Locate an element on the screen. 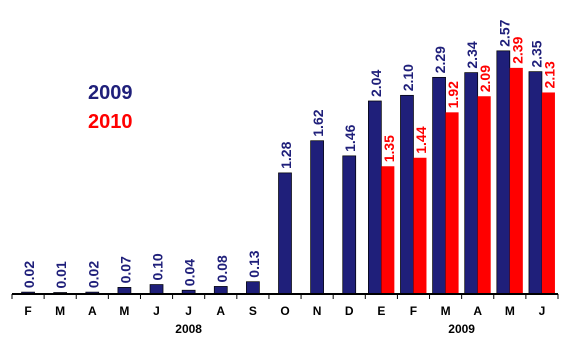 This screenshot has height=339, width=563. value-label-2009-13: 2.29 is located at coordinates (440, 59).